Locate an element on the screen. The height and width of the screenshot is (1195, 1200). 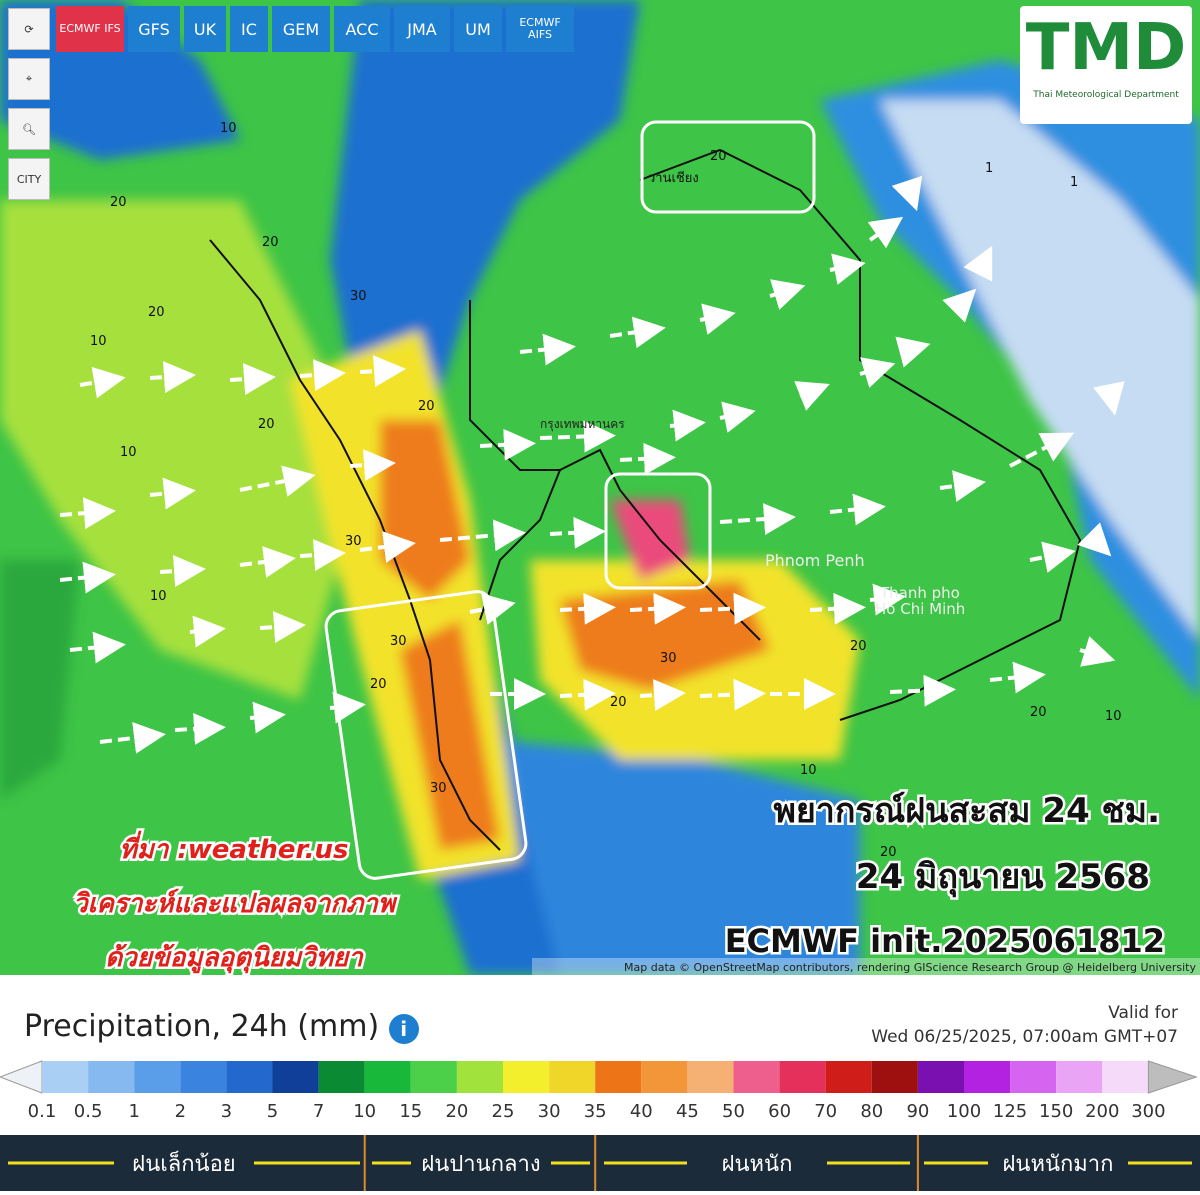
model-button: GEM is located at coordinates (301, 29).